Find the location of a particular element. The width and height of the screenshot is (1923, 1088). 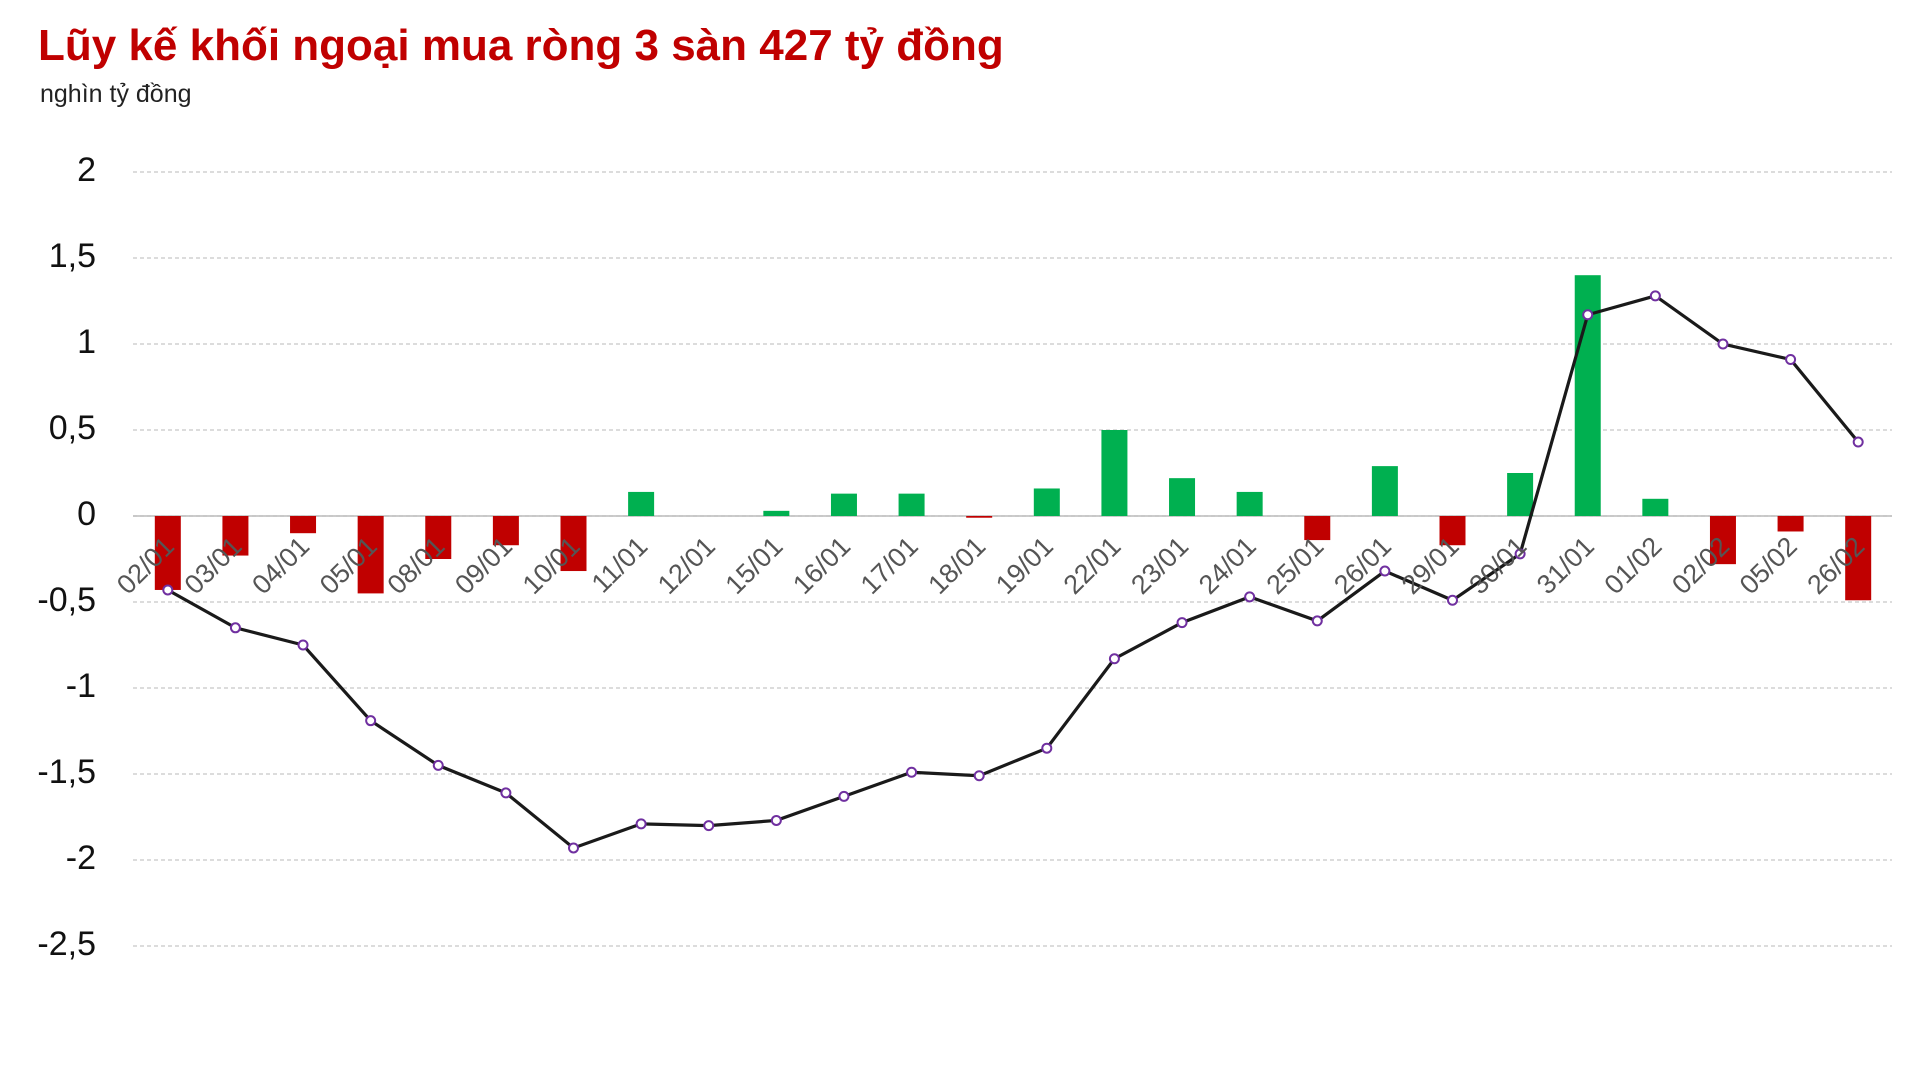

x-tick-label: 23/01 is located at coordinates (1159, 565).